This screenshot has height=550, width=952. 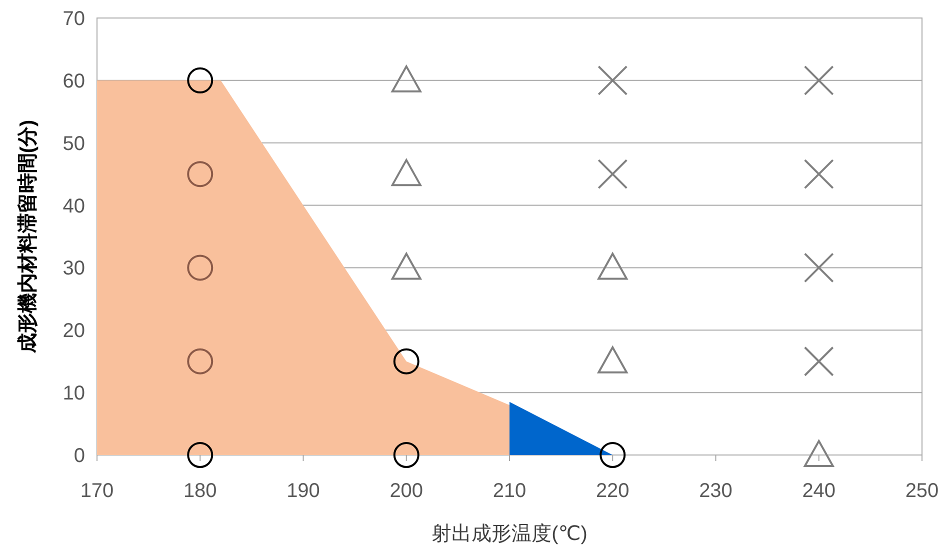 I want to click on y-tick-label: 10, so click(x=73, y=393).